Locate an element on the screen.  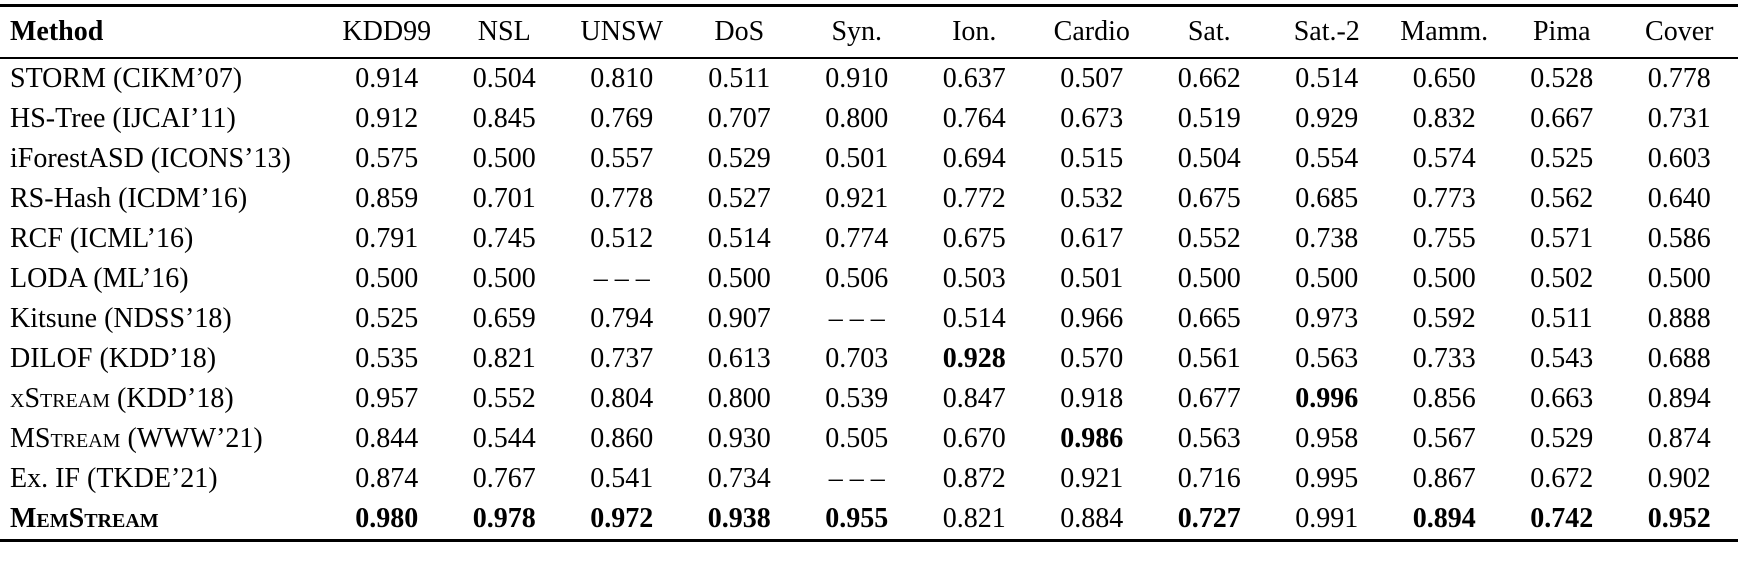
value-cell: 0.991 is located at coordinates (1327, 518).